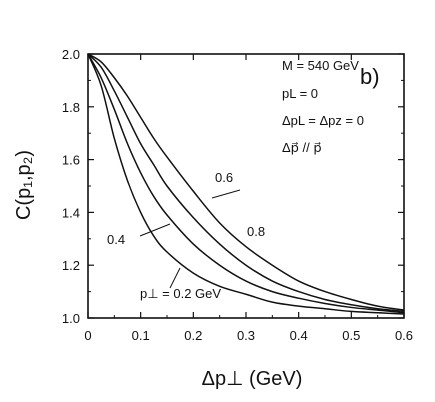 This screenshot has width=435, height=402. I want to click on x-axis-label: Δp⊥ (GeV), so click(252, 379).